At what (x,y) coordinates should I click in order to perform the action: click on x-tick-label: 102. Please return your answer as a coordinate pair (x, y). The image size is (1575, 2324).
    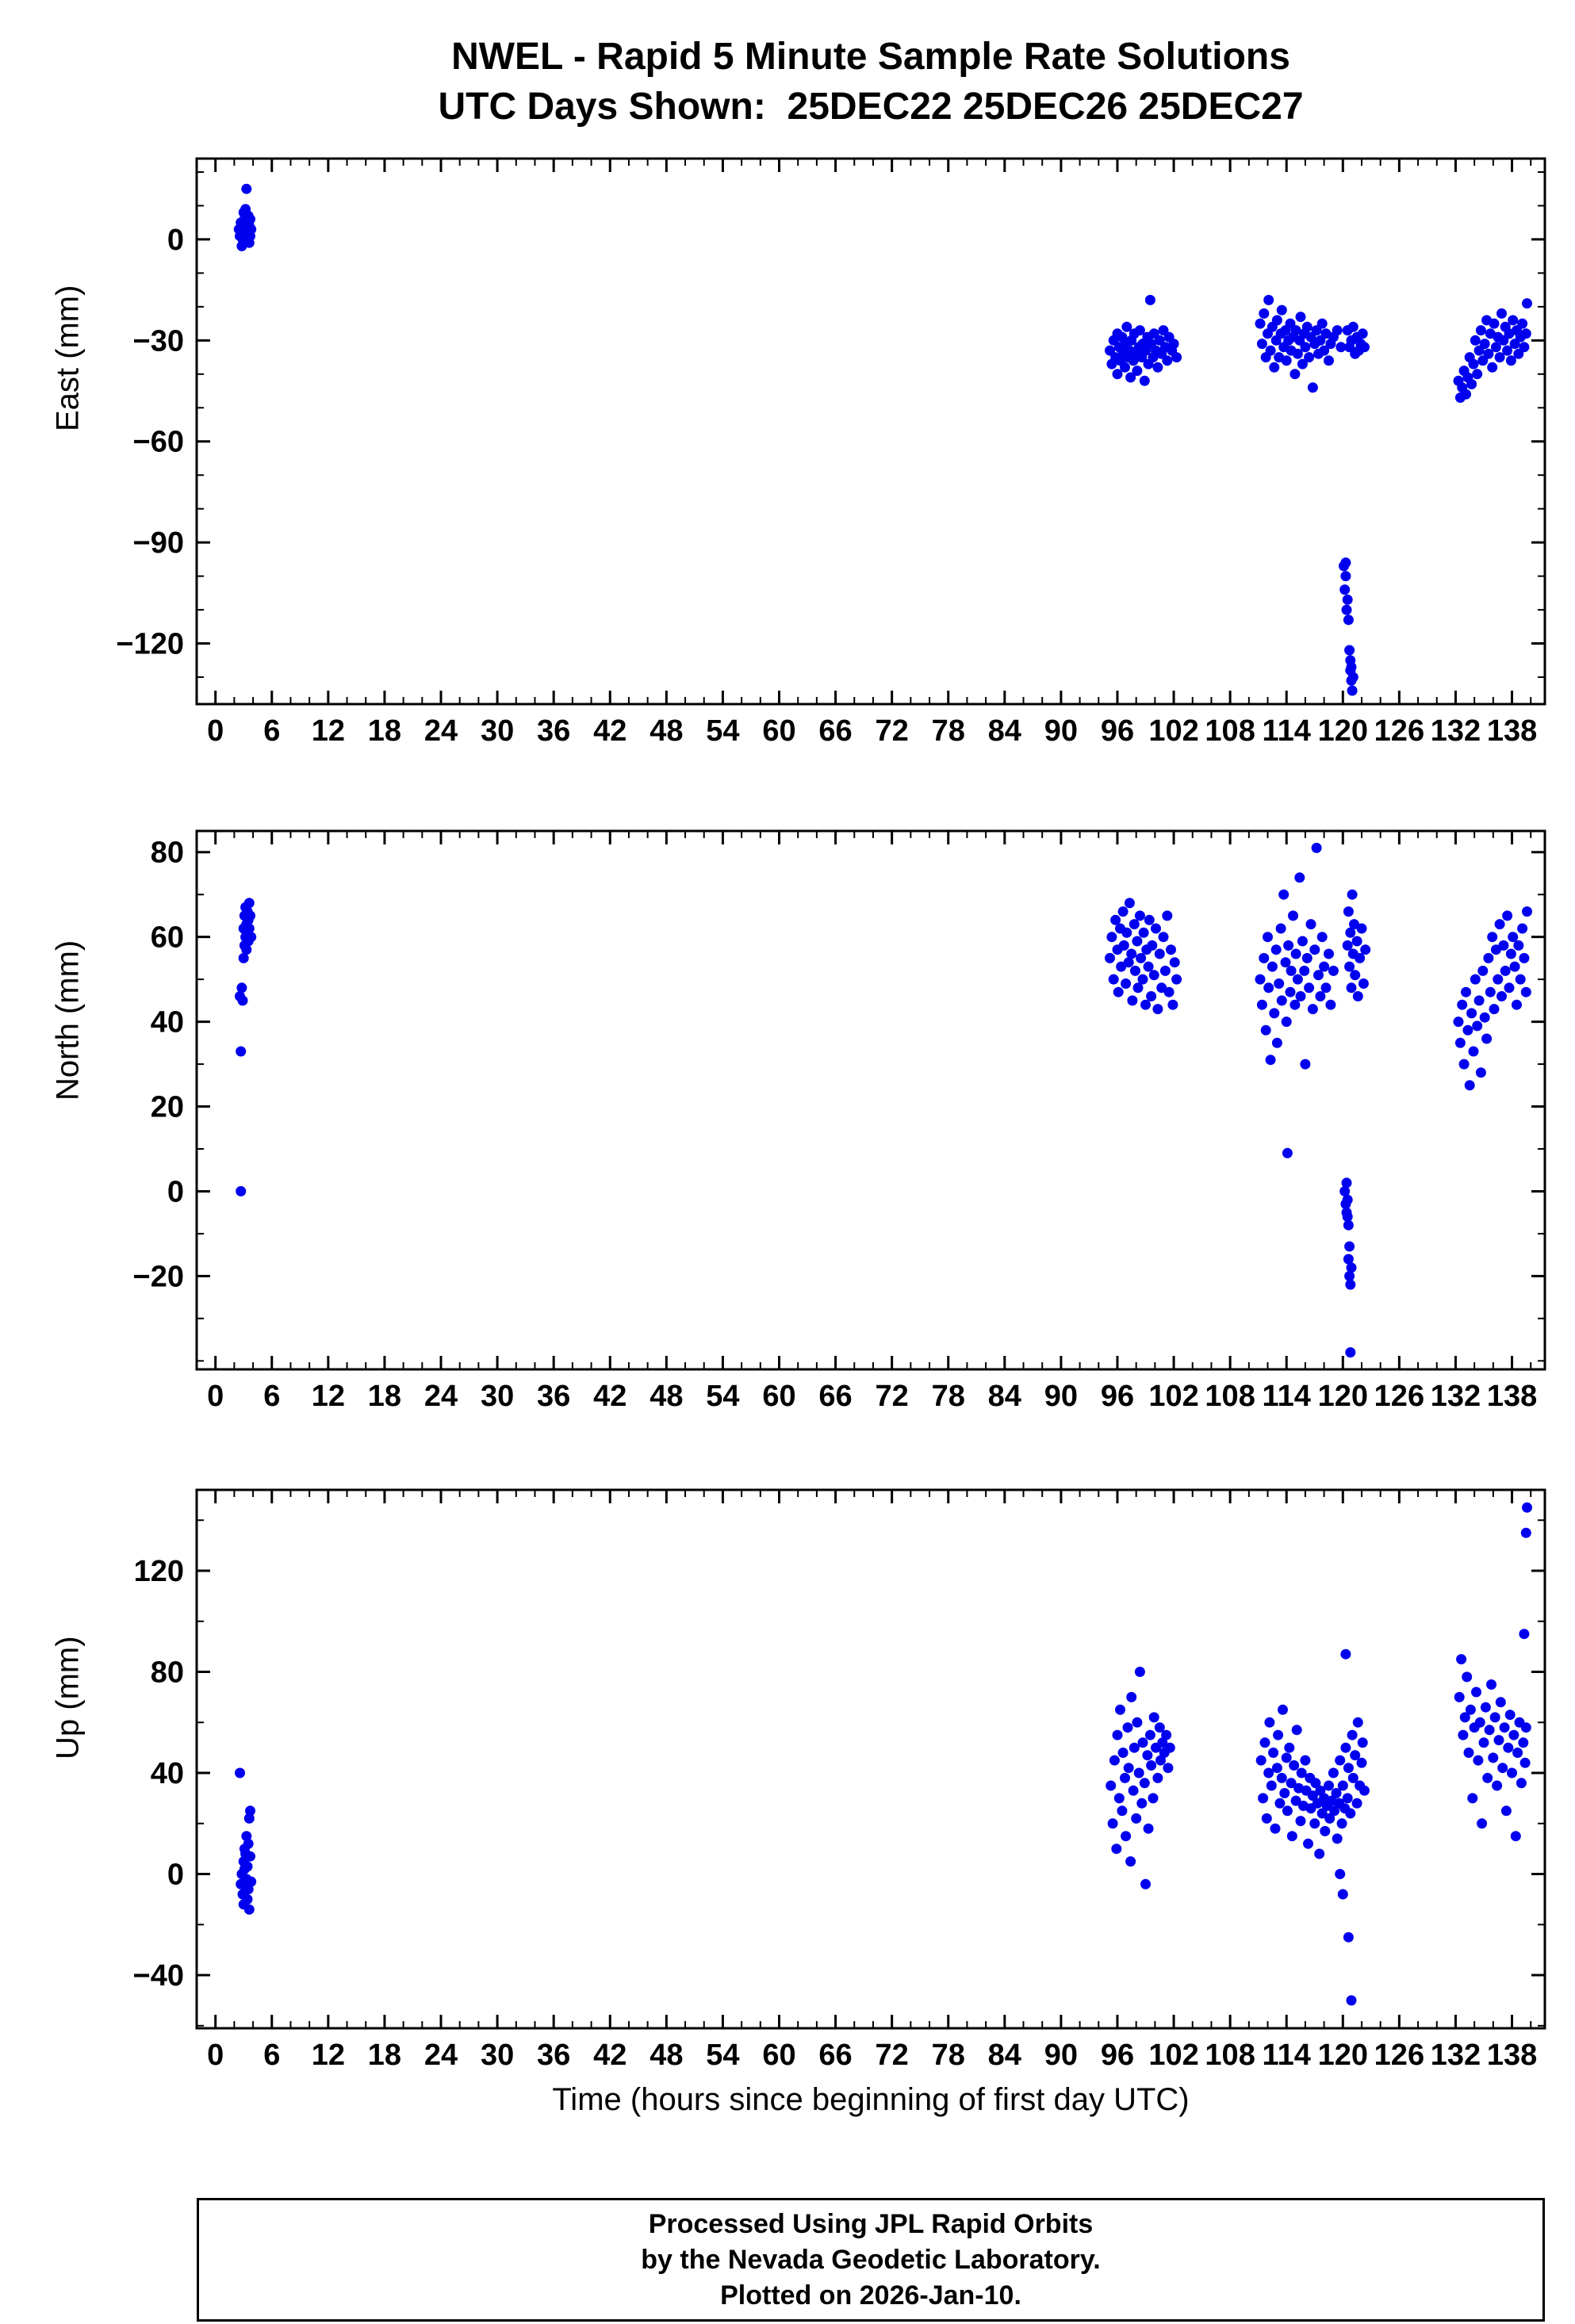
    Looking at the image, I should click on (1173, 731).